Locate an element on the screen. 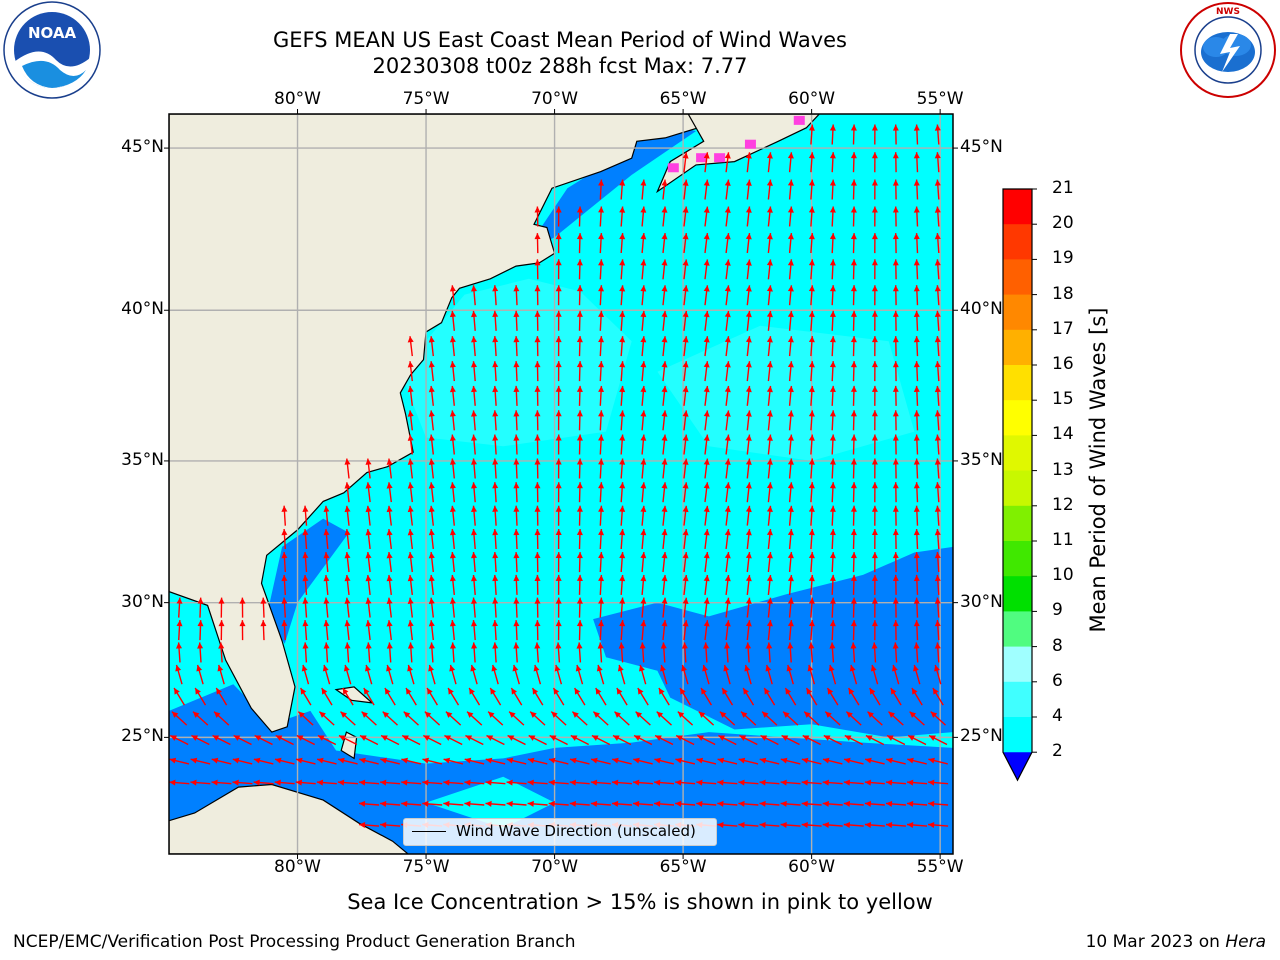 The image size is (1280, 960). field-gulf-of-maine is located at coordinates (609, 187).